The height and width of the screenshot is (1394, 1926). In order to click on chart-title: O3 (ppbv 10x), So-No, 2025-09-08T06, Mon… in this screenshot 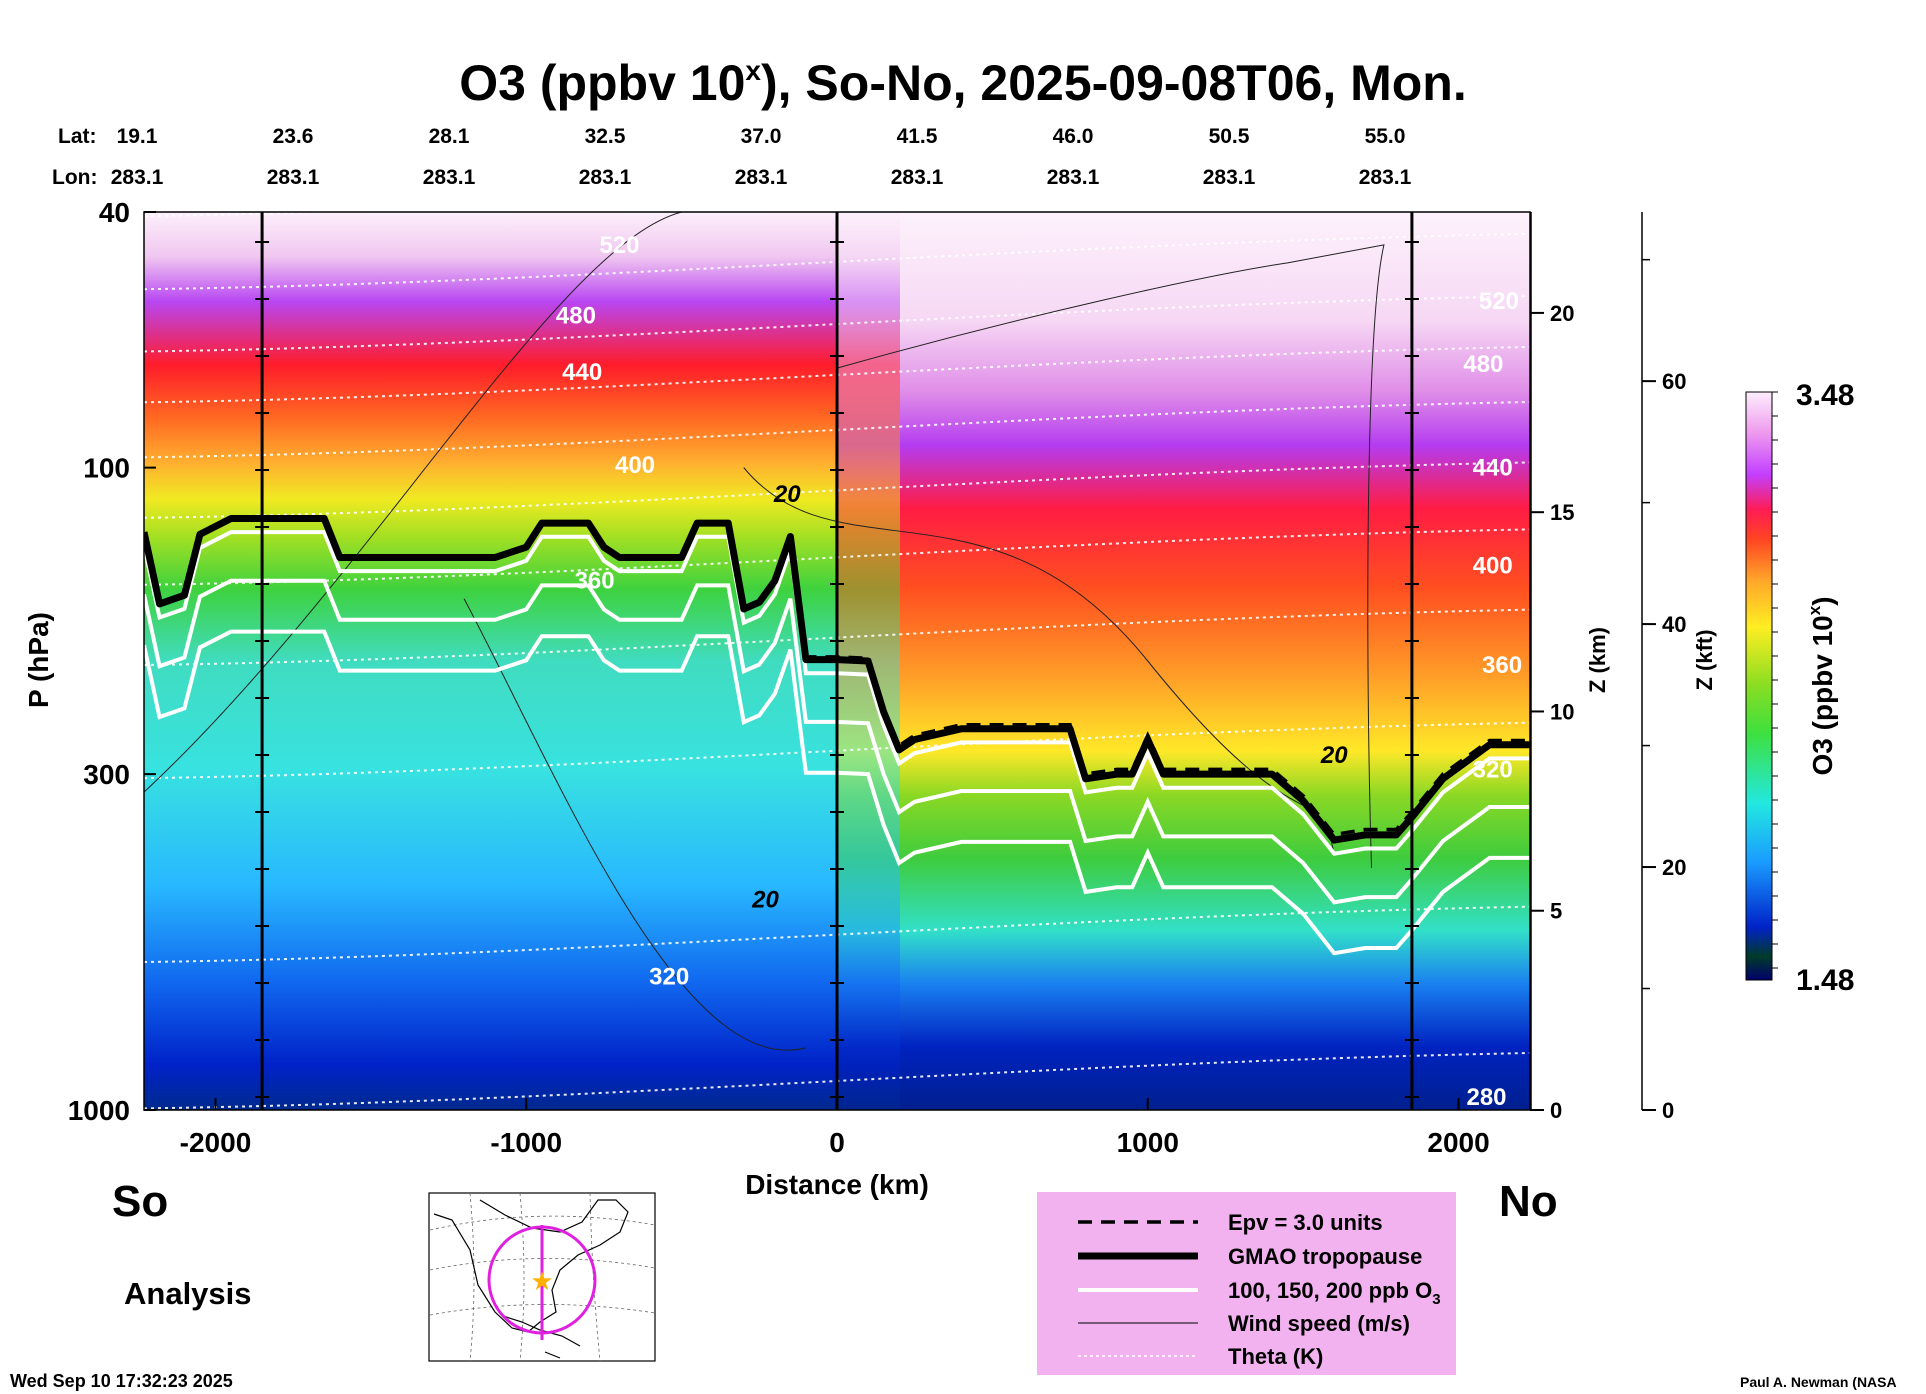, I will do `click(963, 83)`.